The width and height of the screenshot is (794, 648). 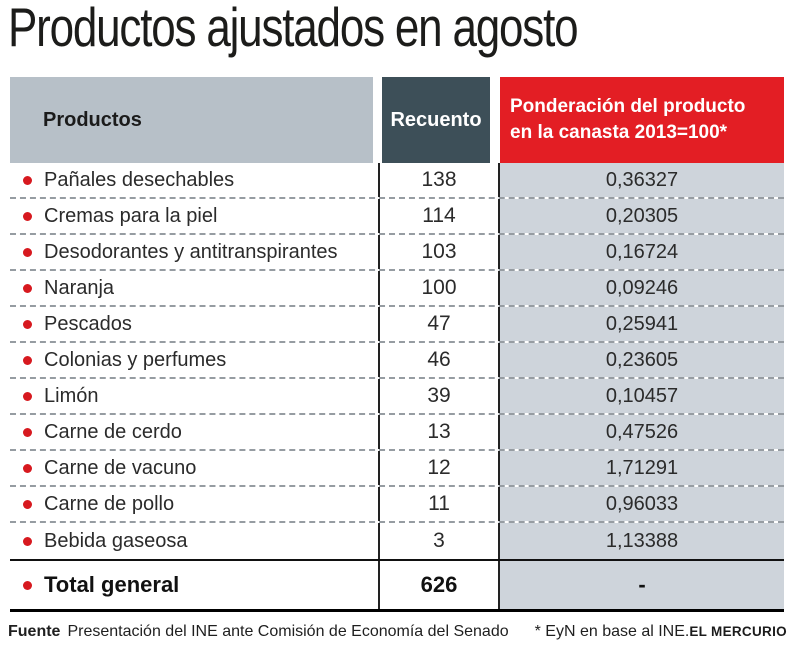 What do you see at coordinates (79, 287) in the screenshot?
I see `product-name: Naranja` at bounding box center [79, 287].